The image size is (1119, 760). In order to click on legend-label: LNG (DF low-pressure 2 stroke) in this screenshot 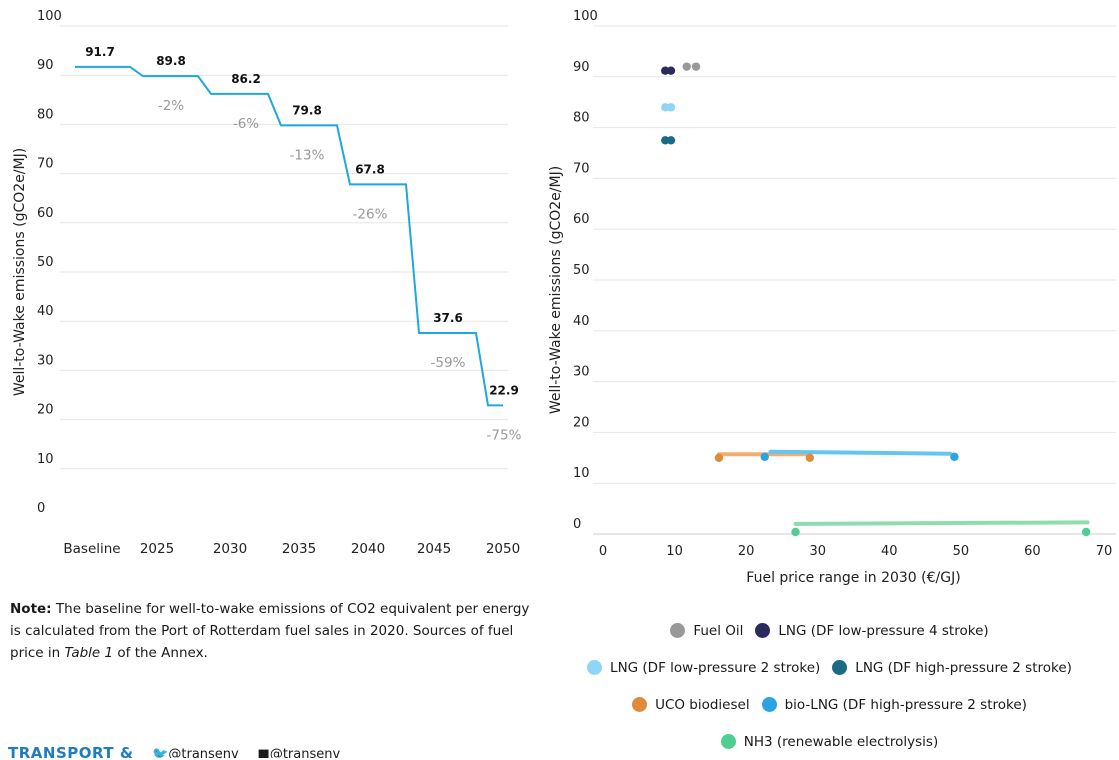, I will do `click(715, 667)`.